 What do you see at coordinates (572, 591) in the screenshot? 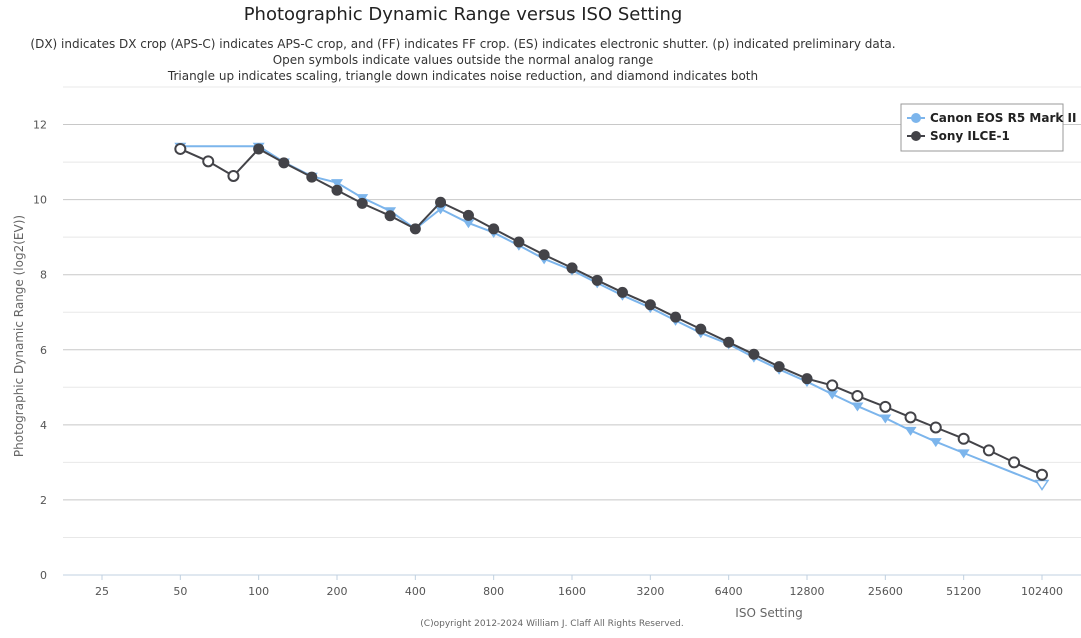
I see `x-tick-label: 1600` at bounding box center [572, 591].